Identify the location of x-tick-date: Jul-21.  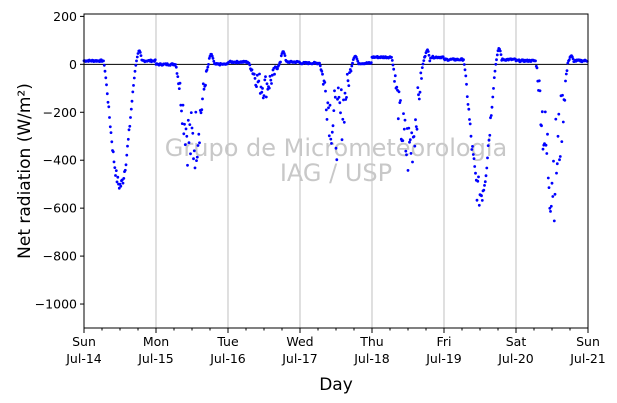
(587, 358).